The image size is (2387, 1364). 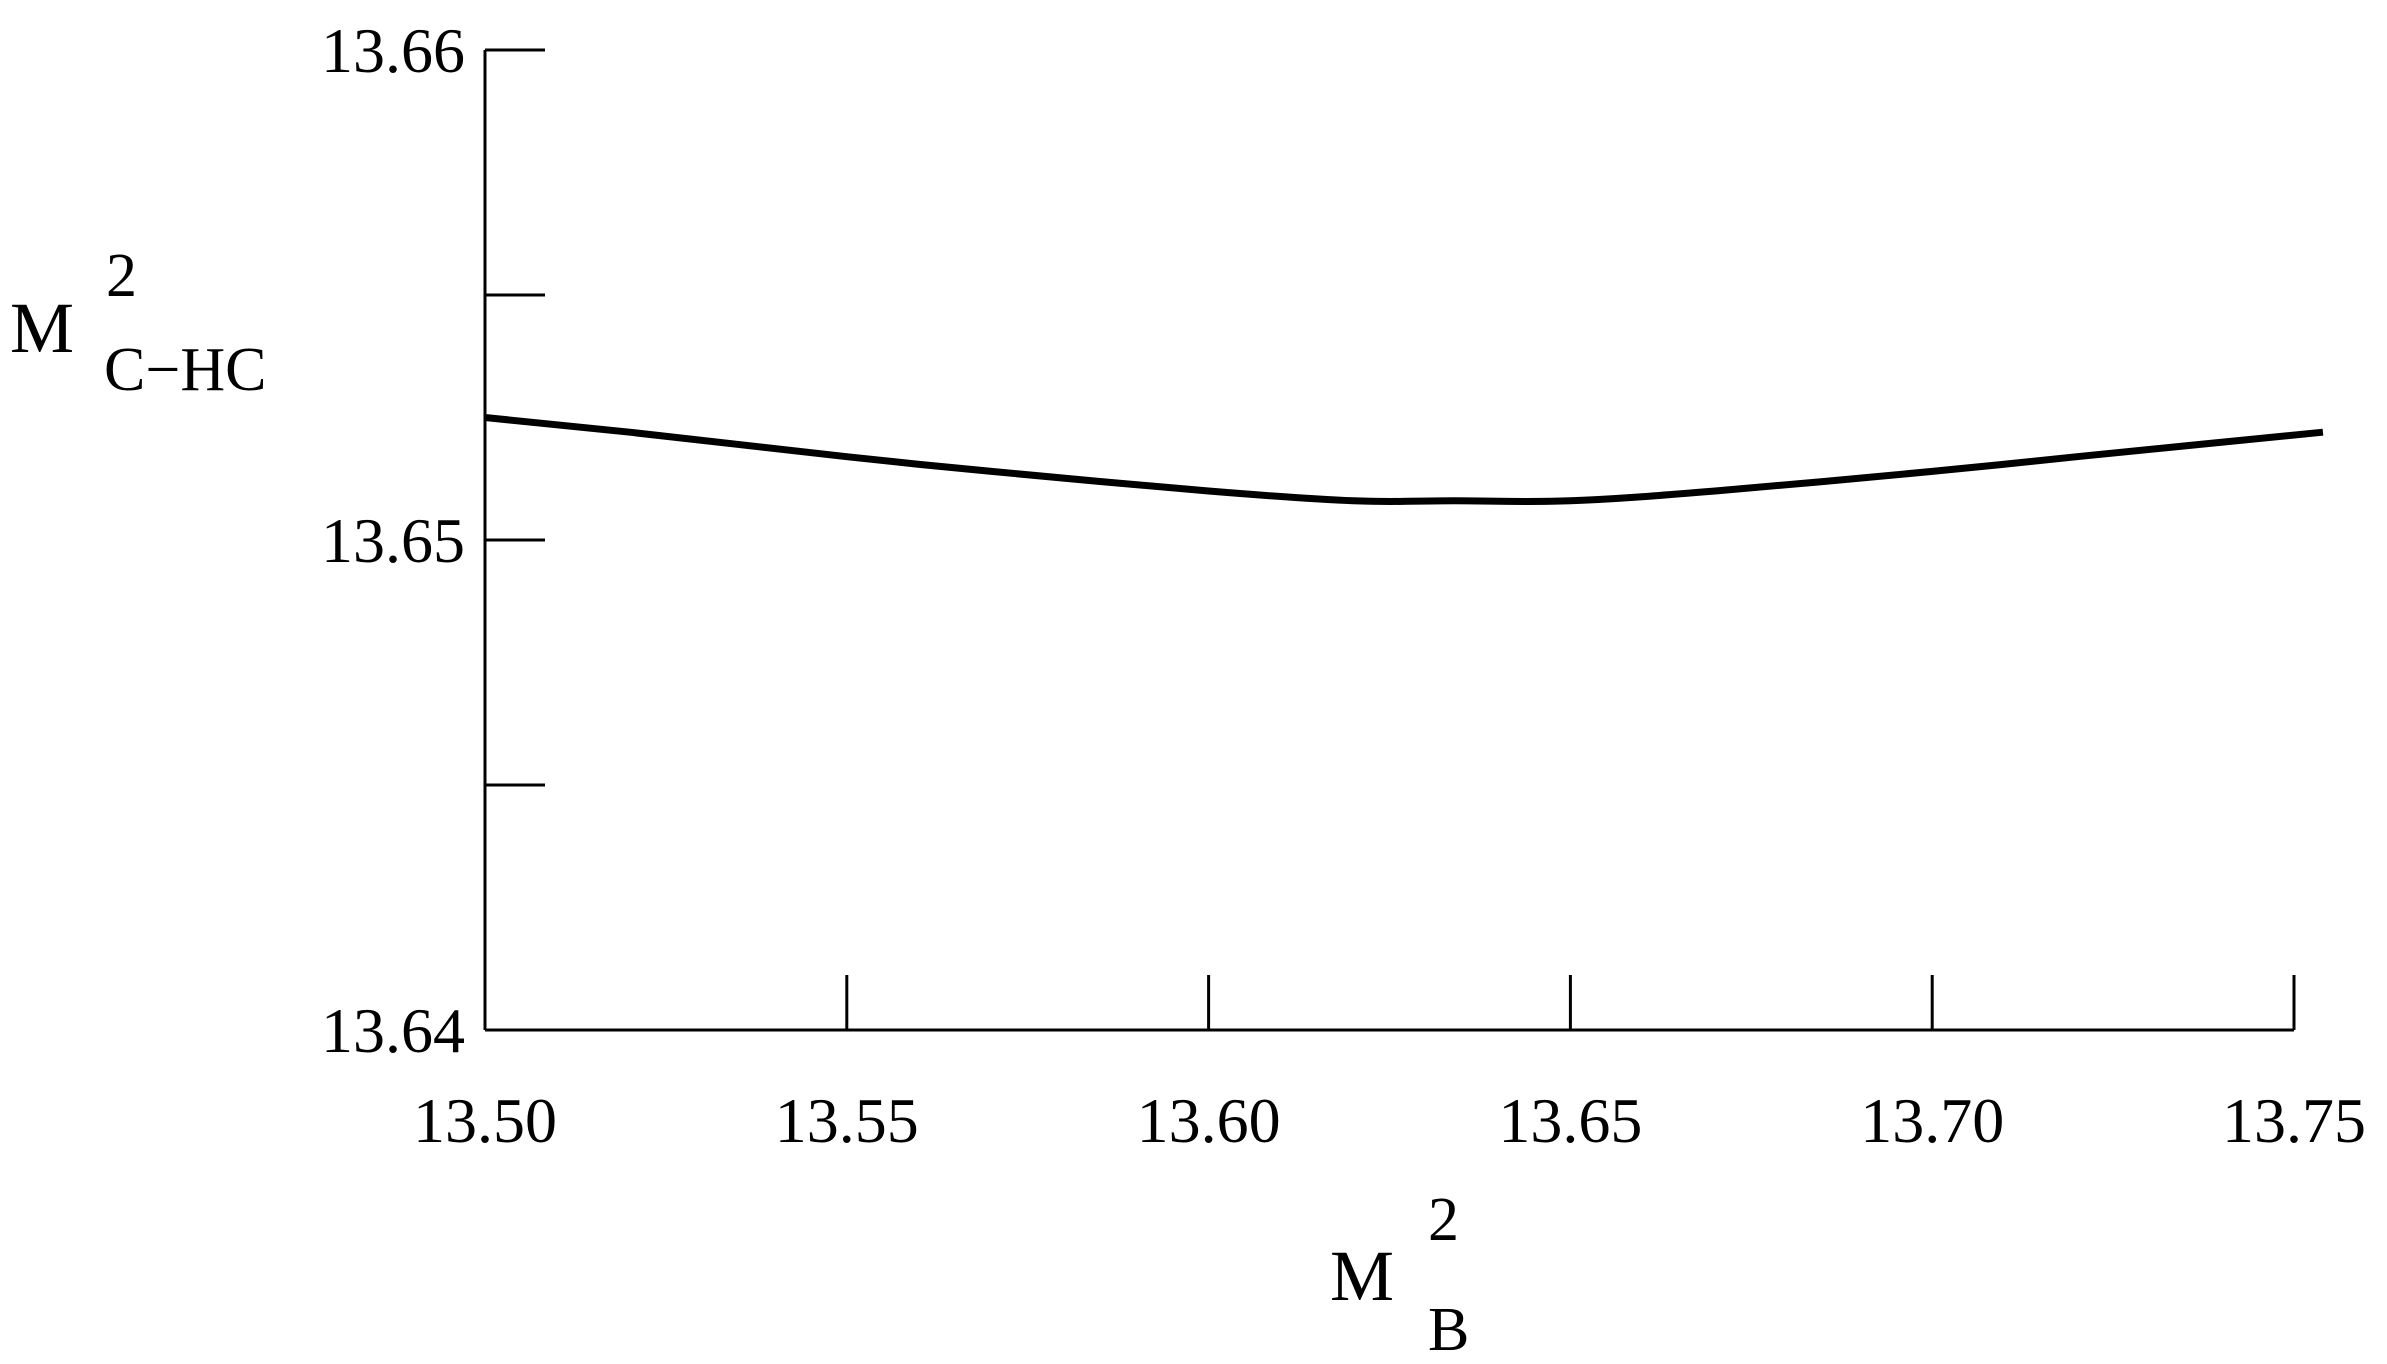 I want to click on series-line, so click(x=1404, y=460).